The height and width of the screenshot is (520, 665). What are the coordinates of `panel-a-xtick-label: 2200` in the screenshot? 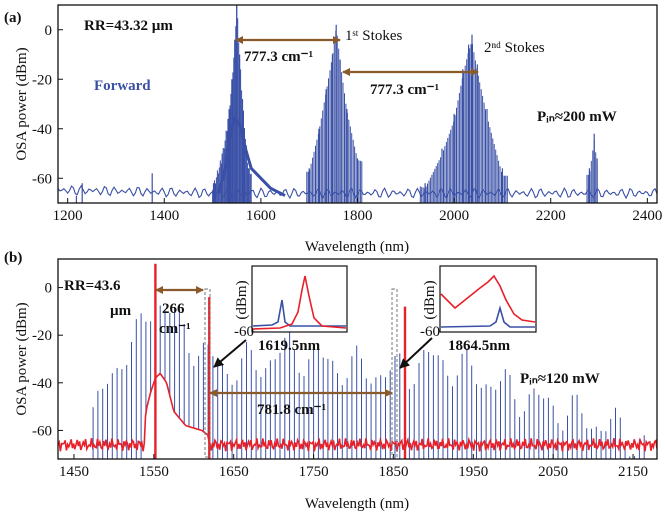 It's located at (551, 216).